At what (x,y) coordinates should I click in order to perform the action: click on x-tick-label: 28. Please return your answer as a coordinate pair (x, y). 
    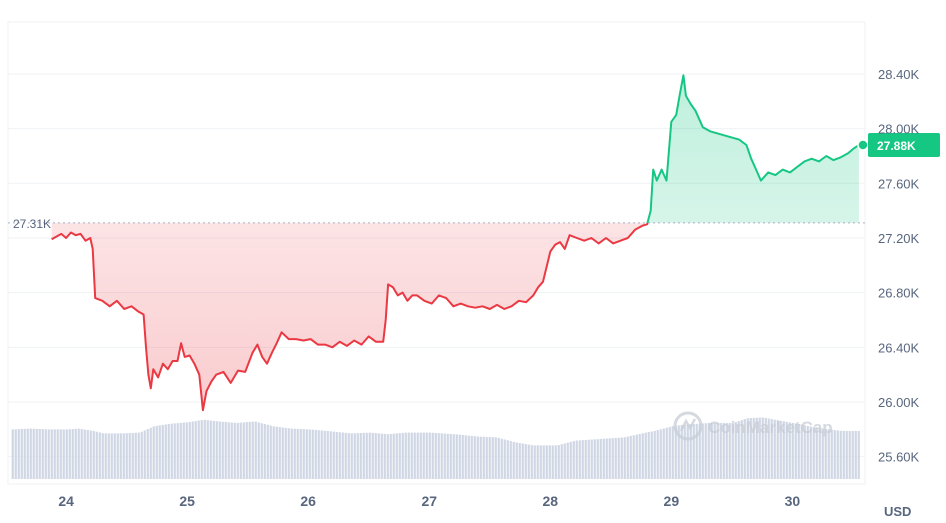
    Looking at the image, I should click on (550, 501).